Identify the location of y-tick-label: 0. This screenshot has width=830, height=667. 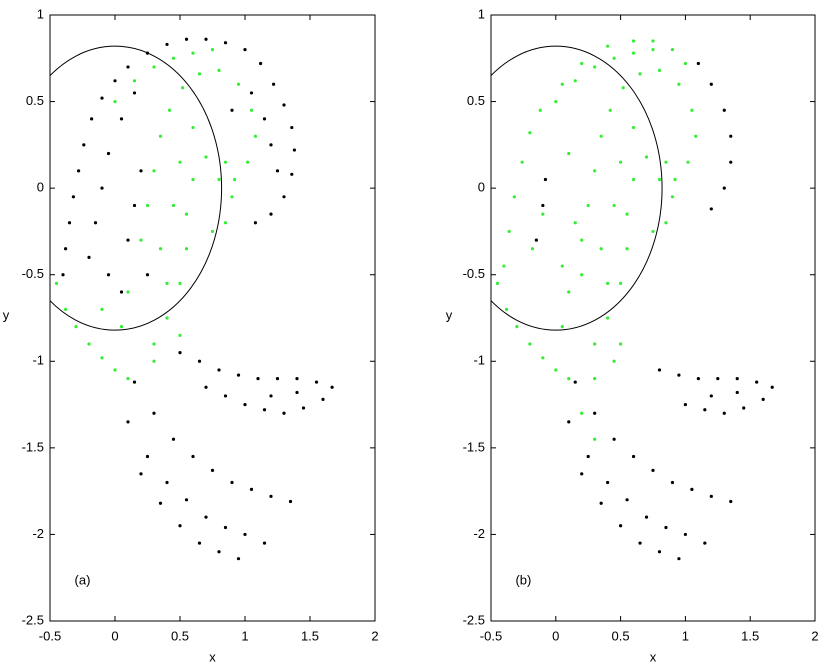
(40, 187).